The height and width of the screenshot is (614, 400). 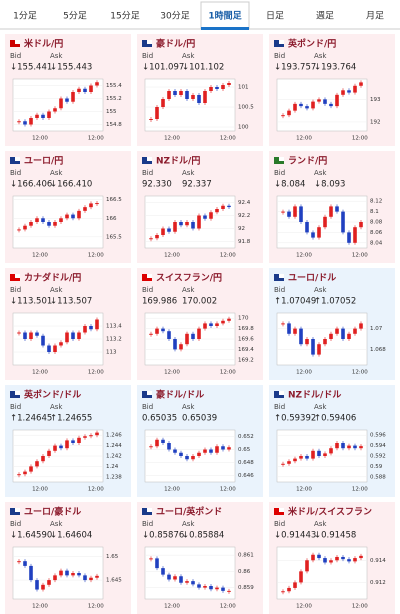 I want to click on tab: 日足, so click(x=275, y=16).